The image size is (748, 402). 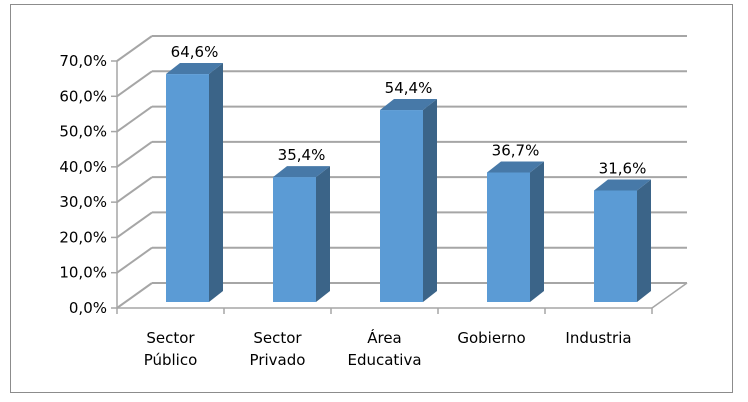 What do you see at coordinates (88, 308) in the screenshot?
I see `y-tick-label: 0,0%` at bounding box center [88, 308].